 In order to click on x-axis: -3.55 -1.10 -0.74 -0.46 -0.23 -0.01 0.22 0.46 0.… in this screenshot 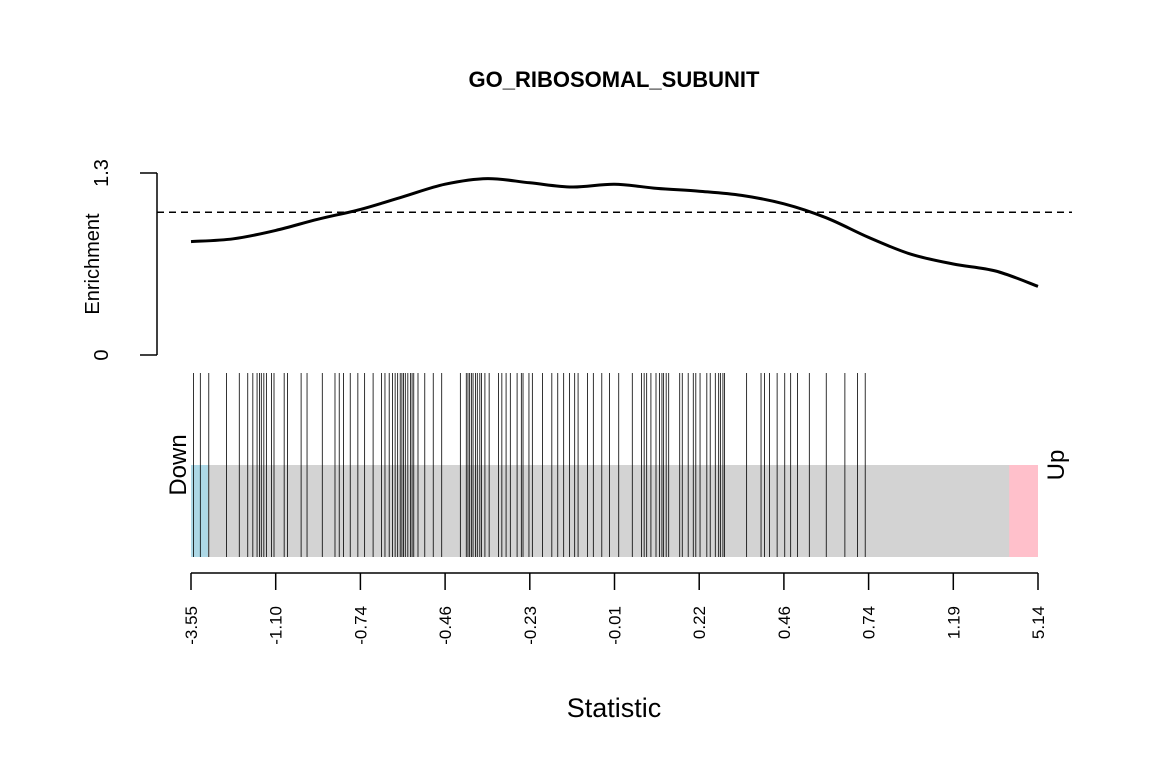, I will do `click(615, 608)`.